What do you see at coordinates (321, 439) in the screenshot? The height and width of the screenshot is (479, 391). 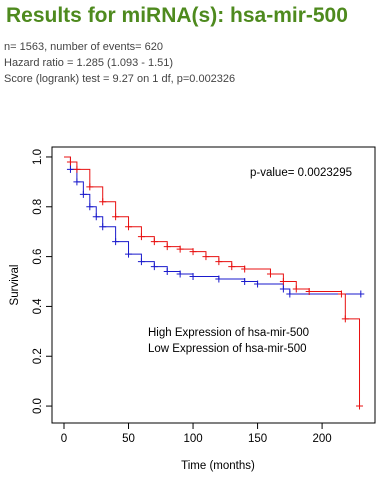 I see `x-tick-label: 200` at bounding box center [321, 439].